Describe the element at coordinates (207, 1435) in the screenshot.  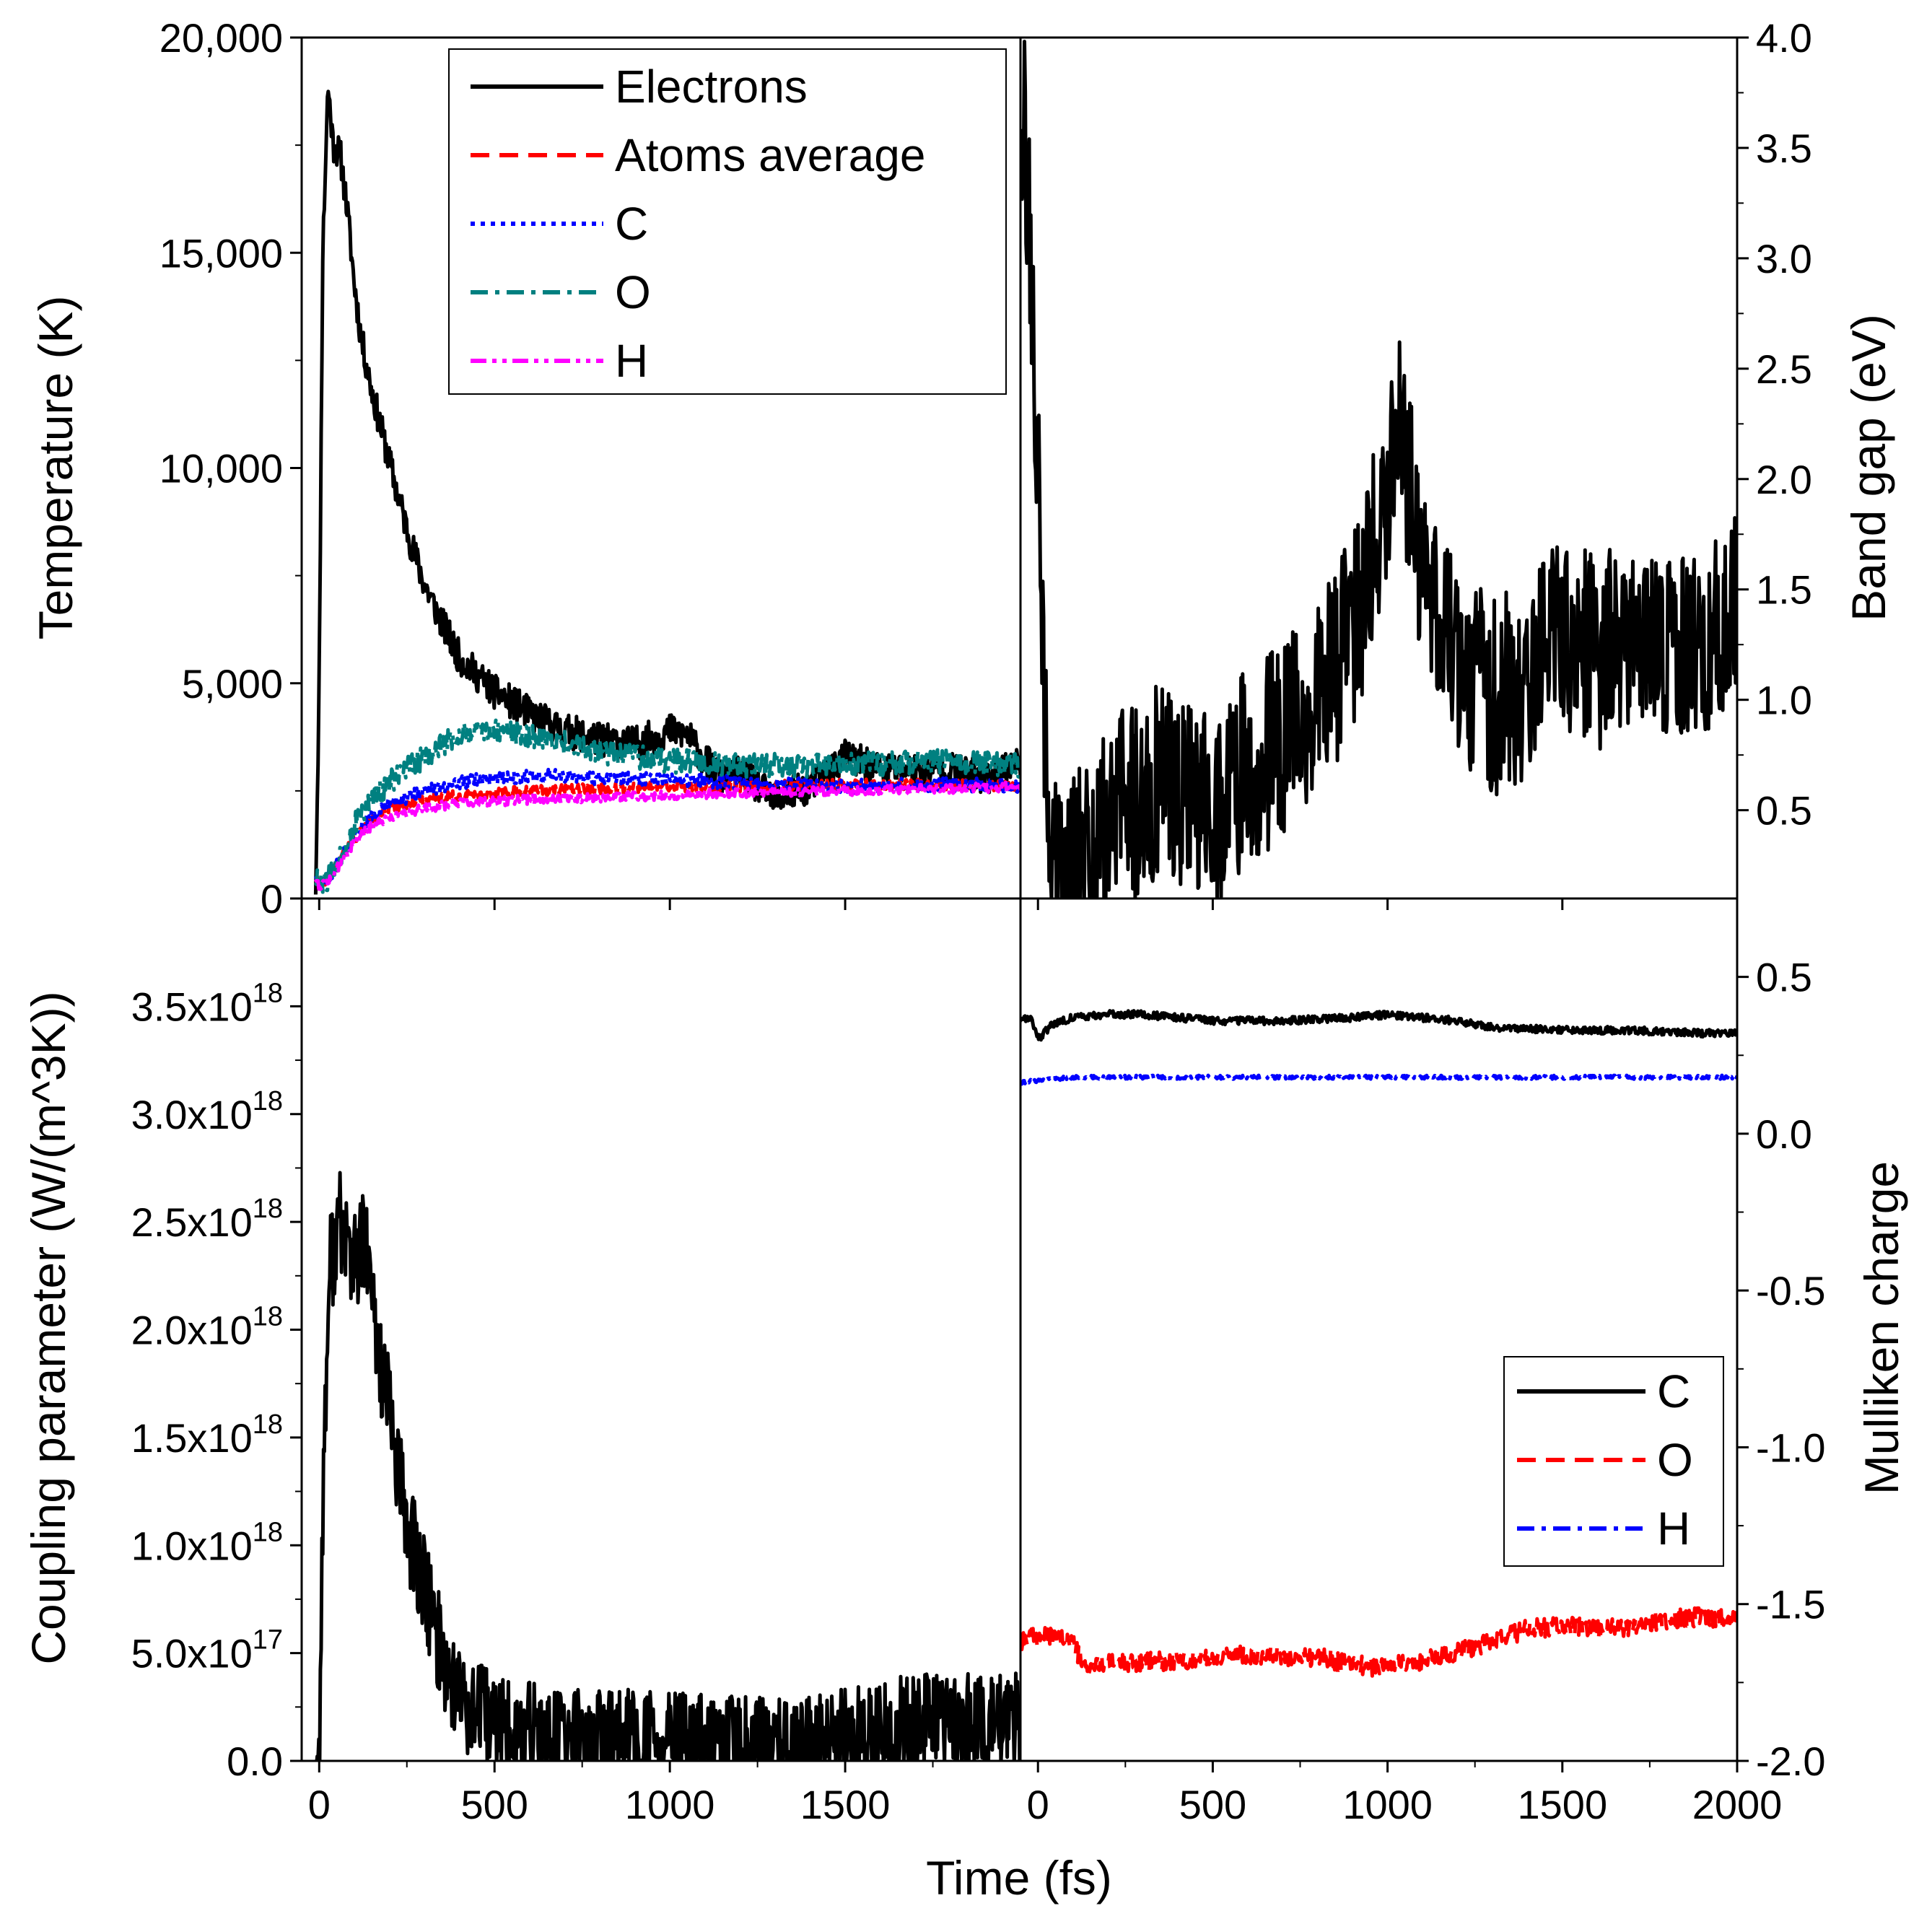
I see `coupling-ytick-label: 1.5x10¹⁸` at that location.